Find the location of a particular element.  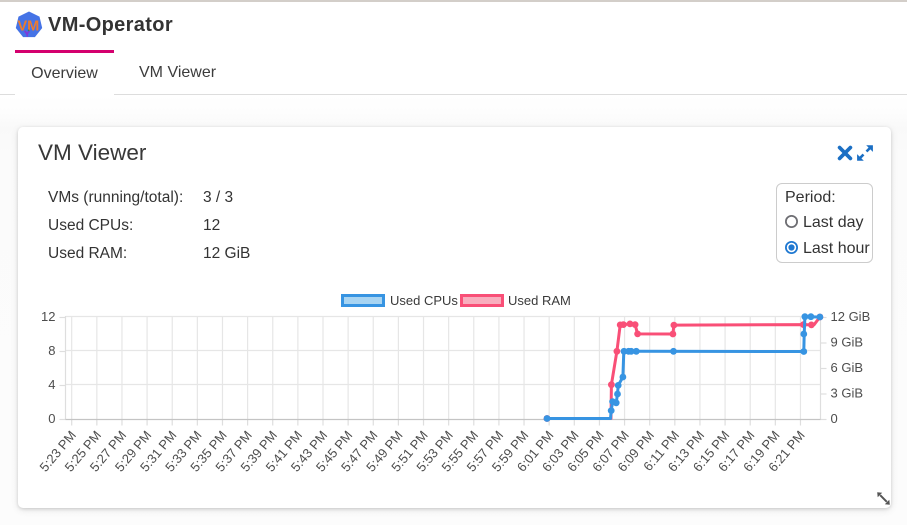

svg-text: 3 GiB is located at coordinates (847, 393).